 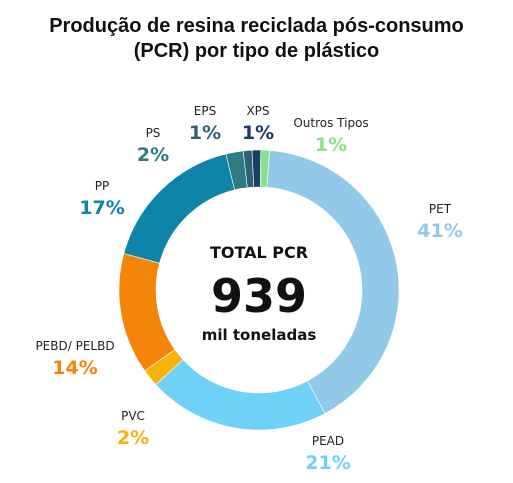 What do you see at coordinates (74, 346) in the screenshot?
I see `slice-name-label: PEBD/ PELBD` at bounding box center [74, 346].